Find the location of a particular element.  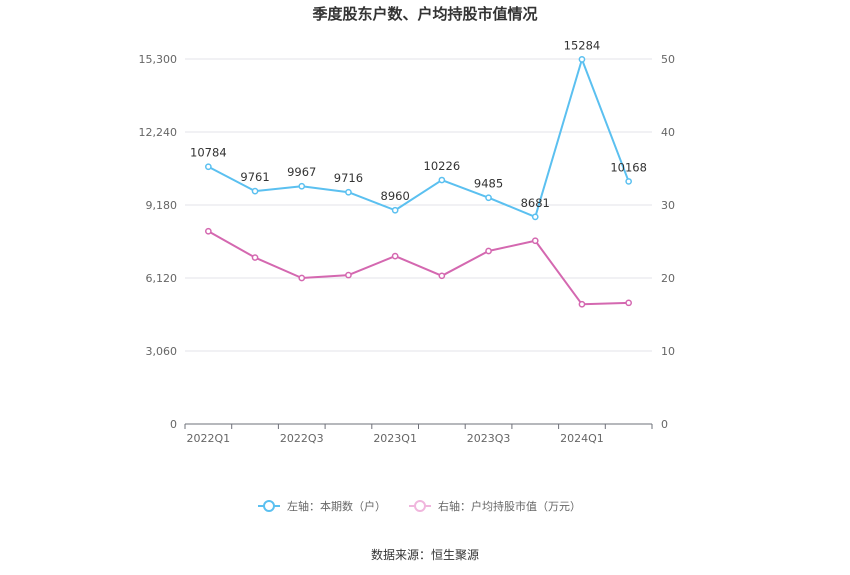

right-axis-tick-label: 50 is located at coordinates (668, 59).